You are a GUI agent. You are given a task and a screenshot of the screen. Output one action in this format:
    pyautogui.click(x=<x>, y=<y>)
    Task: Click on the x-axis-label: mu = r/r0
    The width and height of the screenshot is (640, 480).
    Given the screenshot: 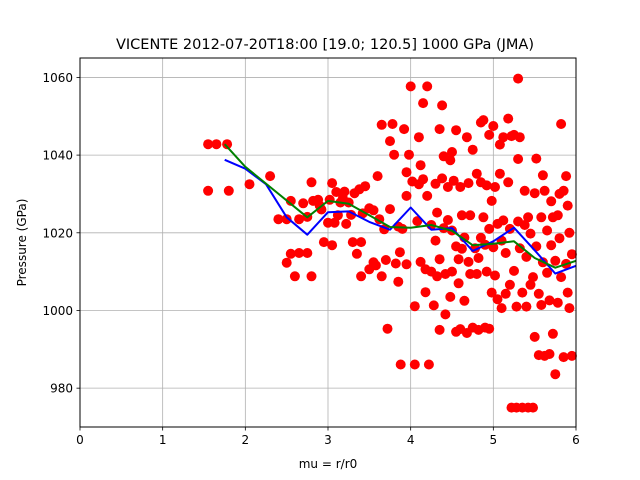 What is the action you would take?
    pyautogui.click(x=328, y=464)
    